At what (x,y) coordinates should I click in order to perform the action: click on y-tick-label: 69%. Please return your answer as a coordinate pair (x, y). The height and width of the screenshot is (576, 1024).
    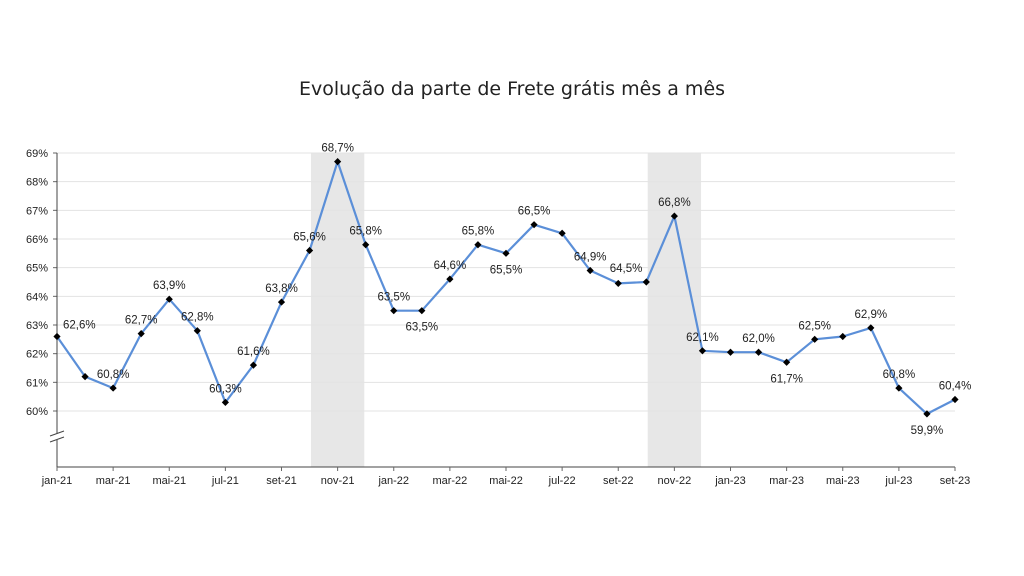
    Looking at the image, I should click on (37, 154).